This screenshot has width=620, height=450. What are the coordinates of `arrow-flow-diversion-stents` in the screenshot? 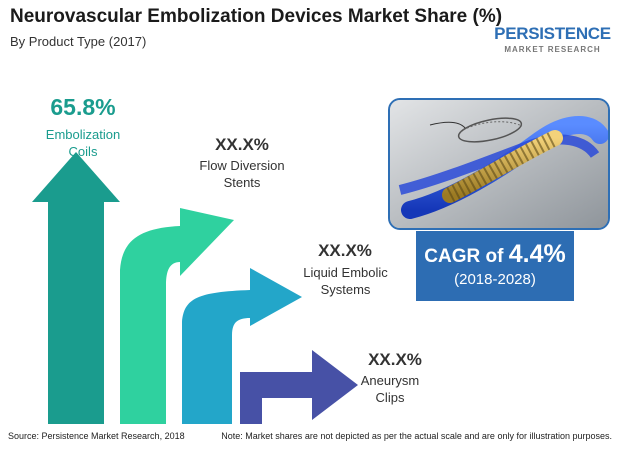 It's located at (177, 316).